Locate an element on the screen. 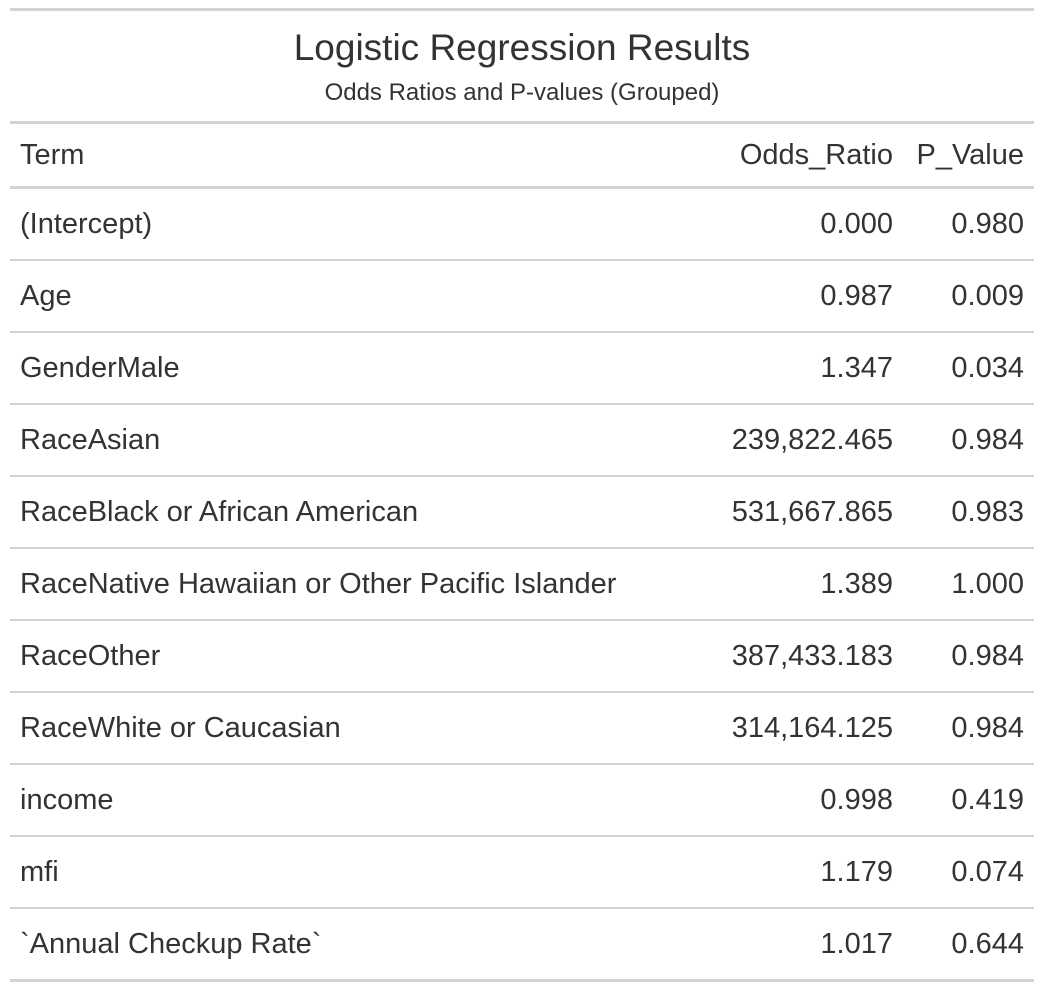 This screenshot has width=1044, height=992. cell-odds-ratio: 0.998 is located at coordinates (796, 799).